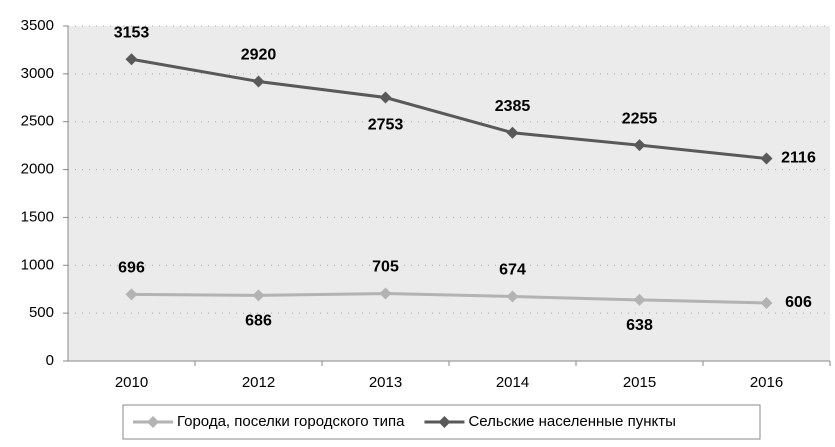  I want to click on y-tick-label: 2000, so click(37, 169).